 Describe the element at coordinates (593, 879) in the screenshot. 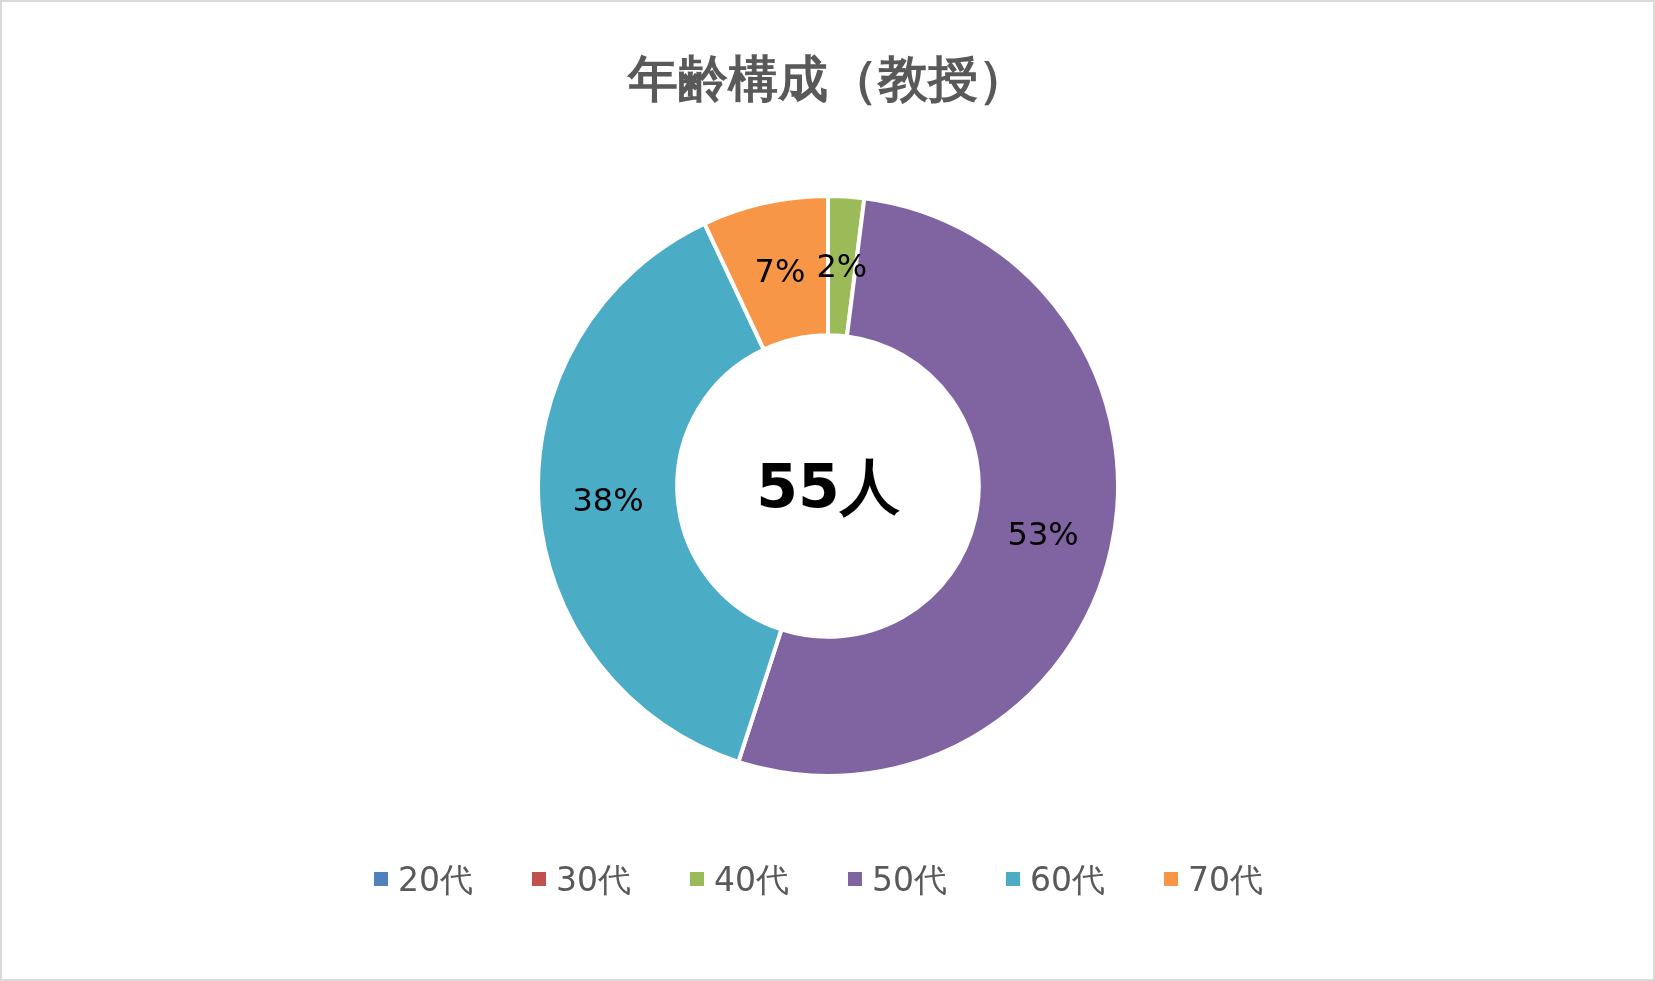

I see `legend-label: 30代` at that location.